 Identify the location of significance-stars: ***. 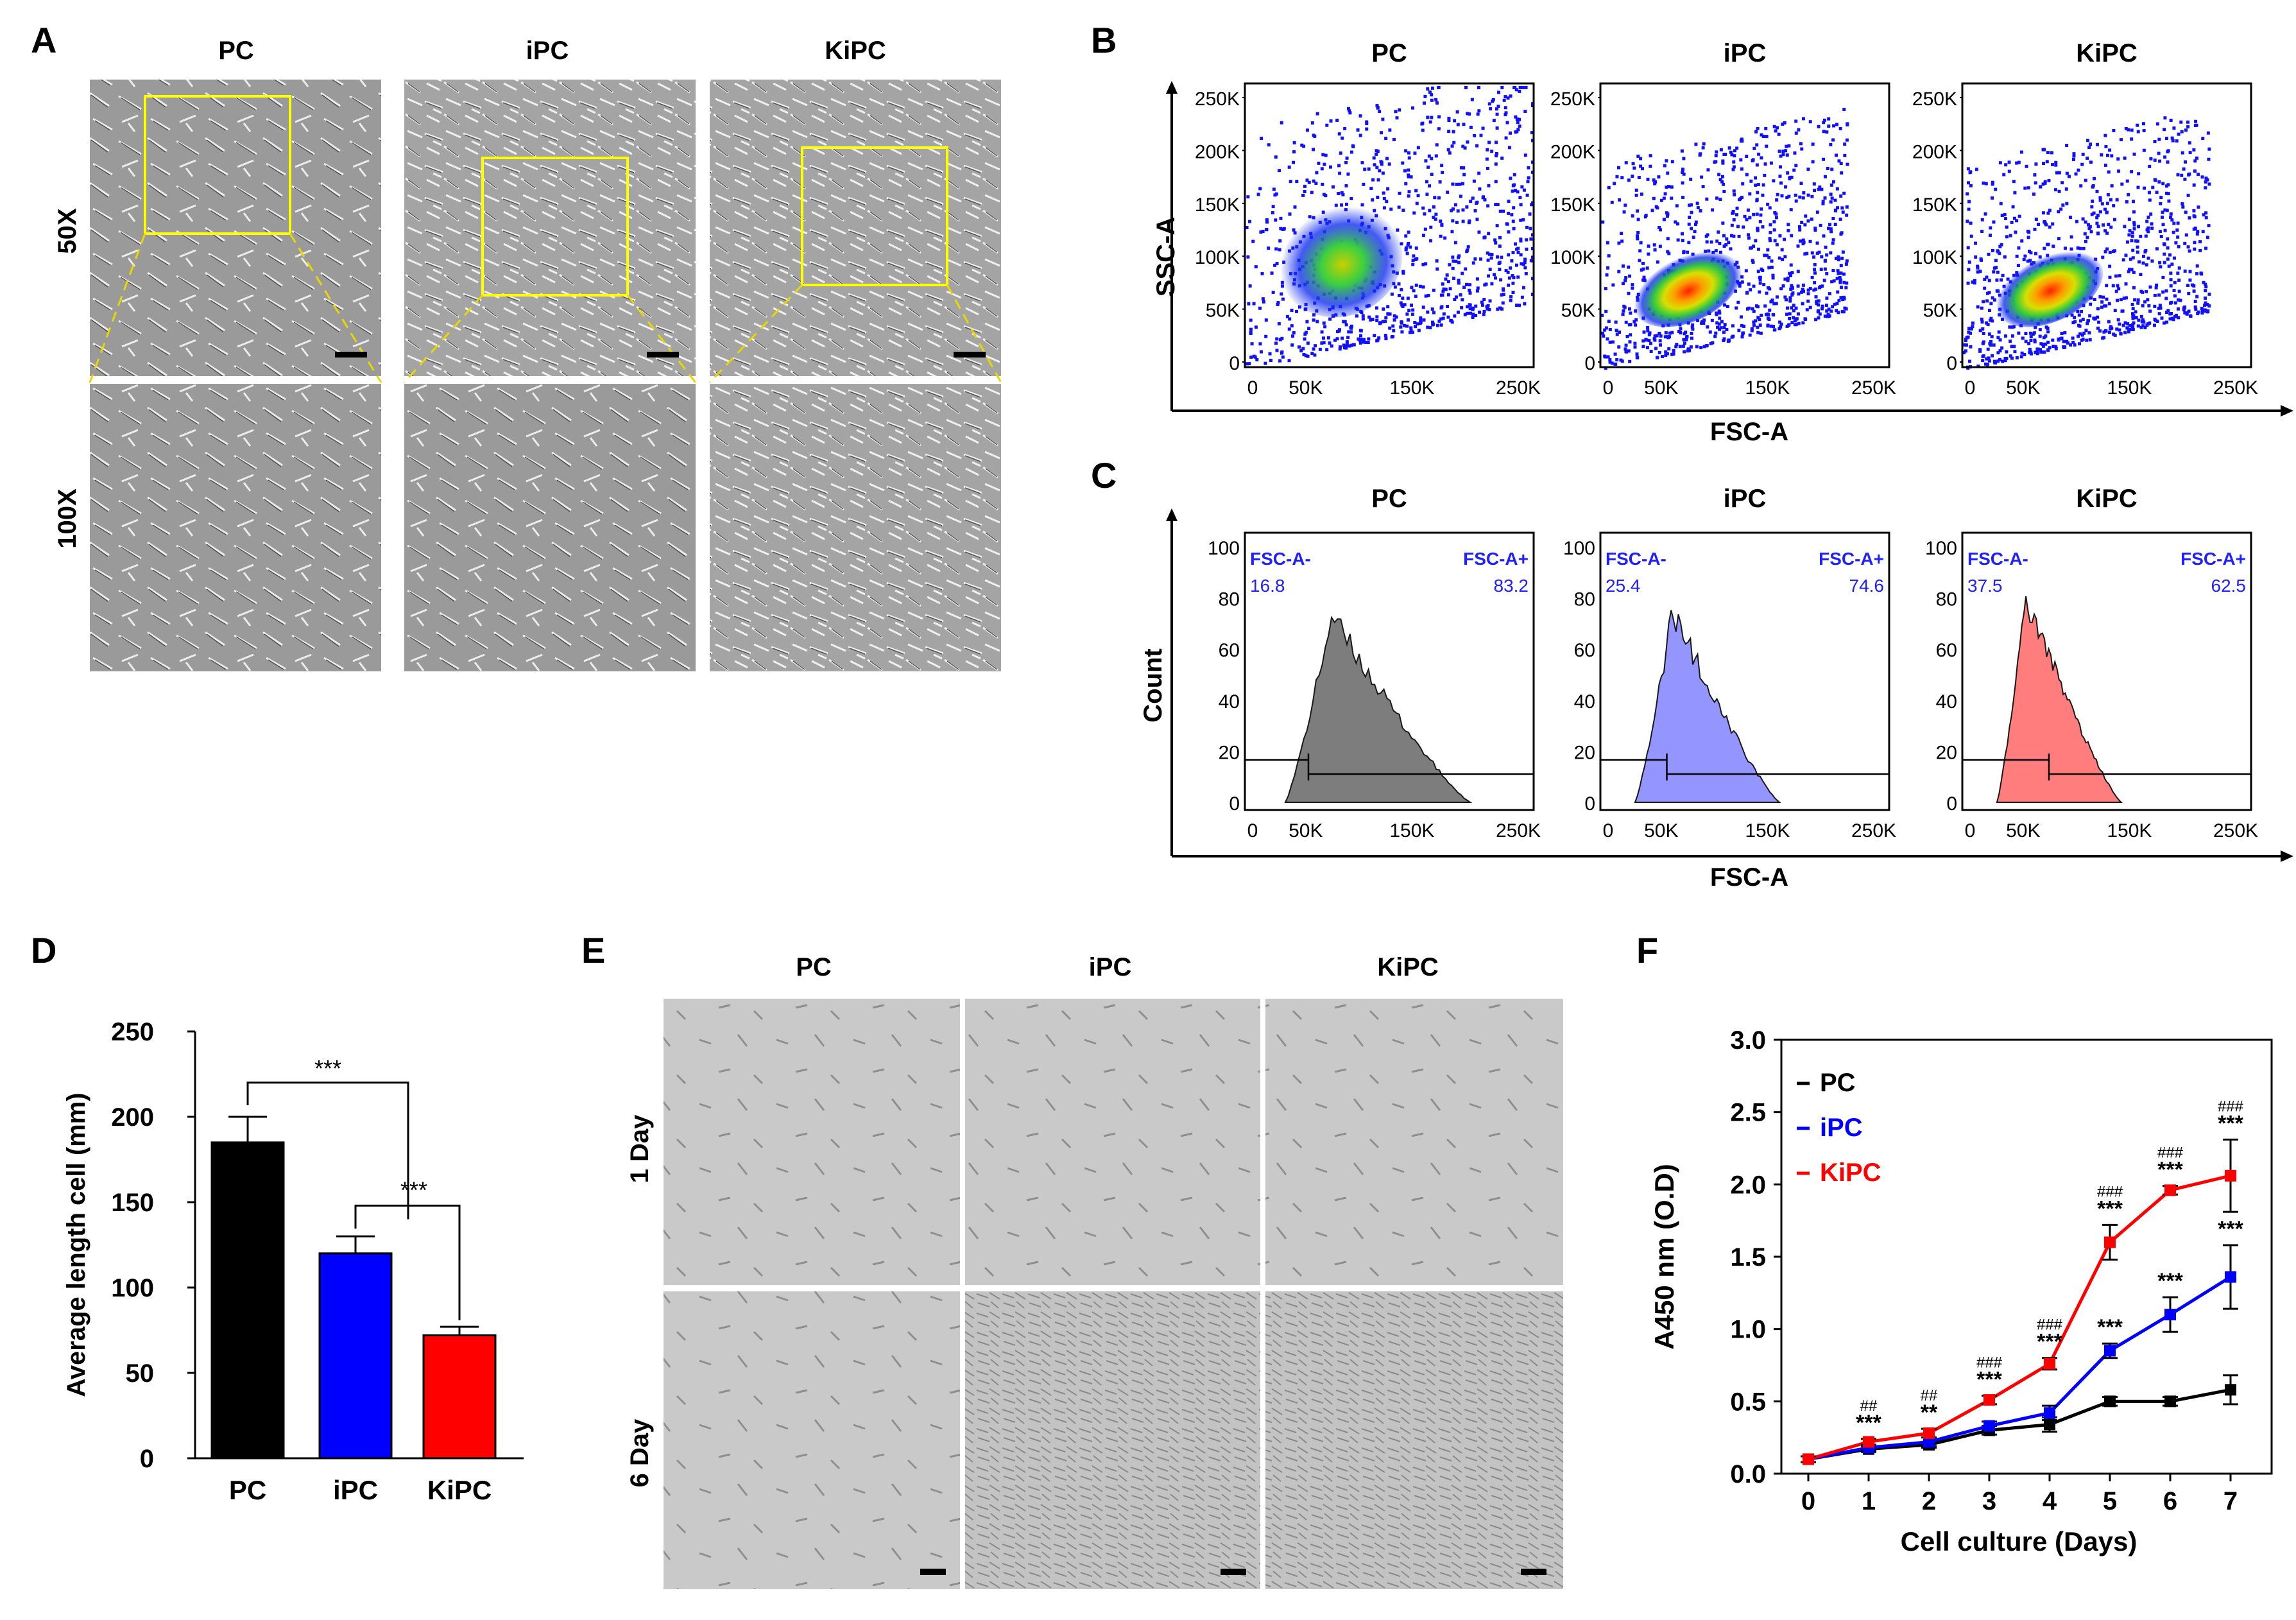
(2170, 1170).